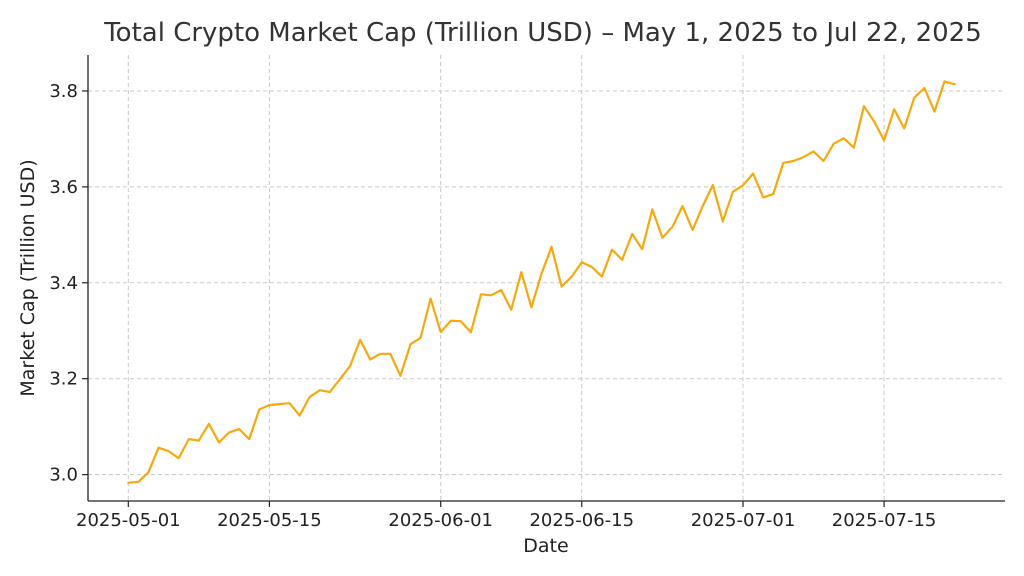 The width and height of the screenshot is (1024, 576). What do you see at coordinates (743, 520) in the screenshot?
I see `x-tick-label: 2025-07-01` at bounding box center [743, 520].